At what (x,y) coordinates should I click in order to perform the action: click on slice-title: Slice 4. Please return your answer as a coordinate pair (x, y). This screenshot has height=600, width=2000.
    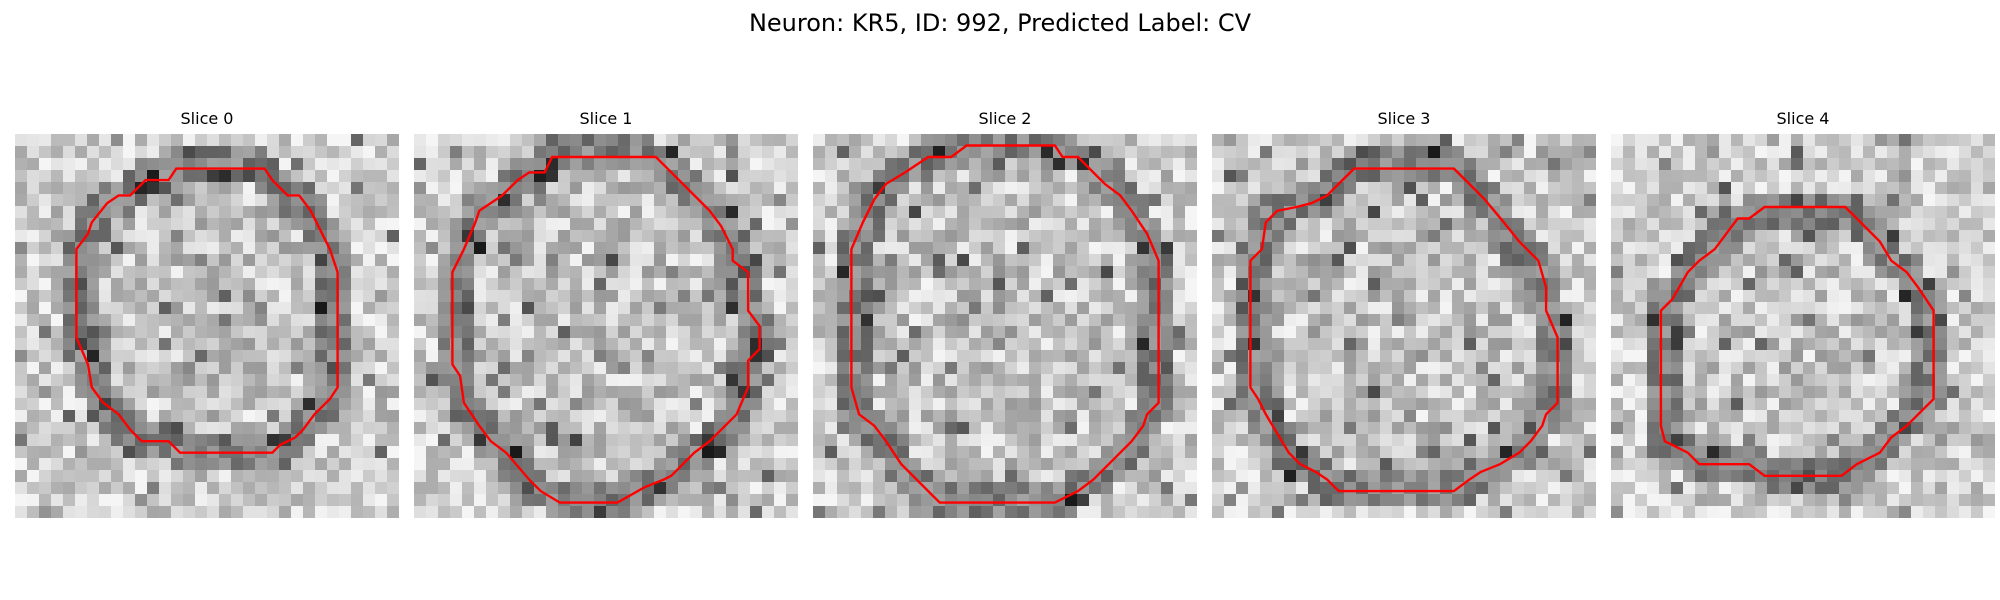
    Looking at the image, I should click on (1803, 118).